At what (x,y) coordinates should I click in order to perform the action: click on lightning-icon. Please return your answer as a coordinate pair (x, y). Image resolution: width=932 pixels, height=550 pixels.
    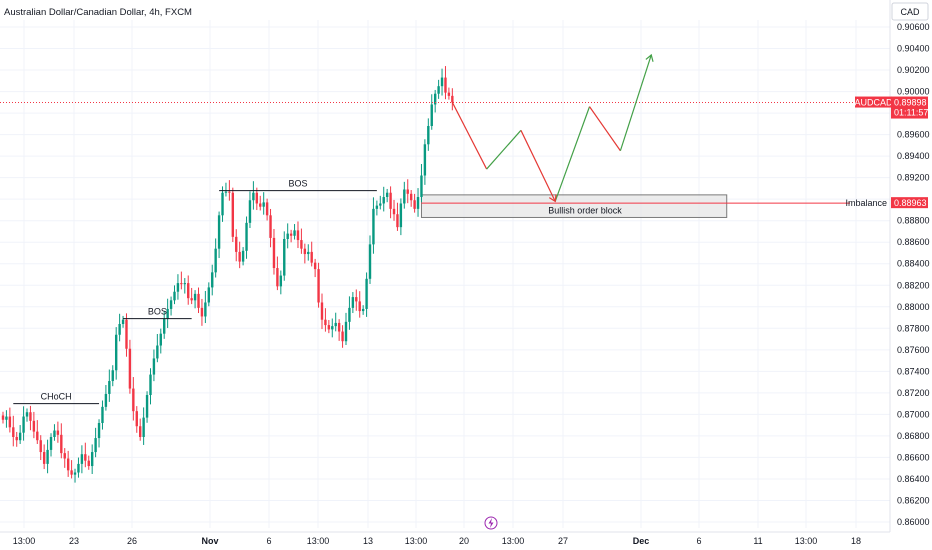
    Looking at the image, I should click on (491, 523).